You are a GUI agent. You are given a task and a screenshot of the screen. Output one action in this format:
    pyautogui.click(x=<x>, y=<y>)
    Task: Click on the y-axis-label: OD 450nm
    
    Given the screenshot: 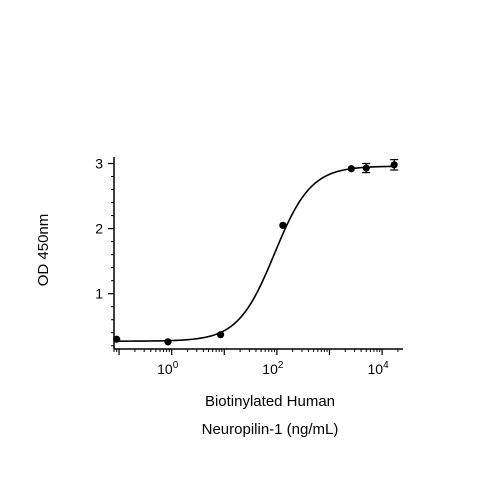 What is the action you would take?
    pyautogui.click(x=43, y=250)
    